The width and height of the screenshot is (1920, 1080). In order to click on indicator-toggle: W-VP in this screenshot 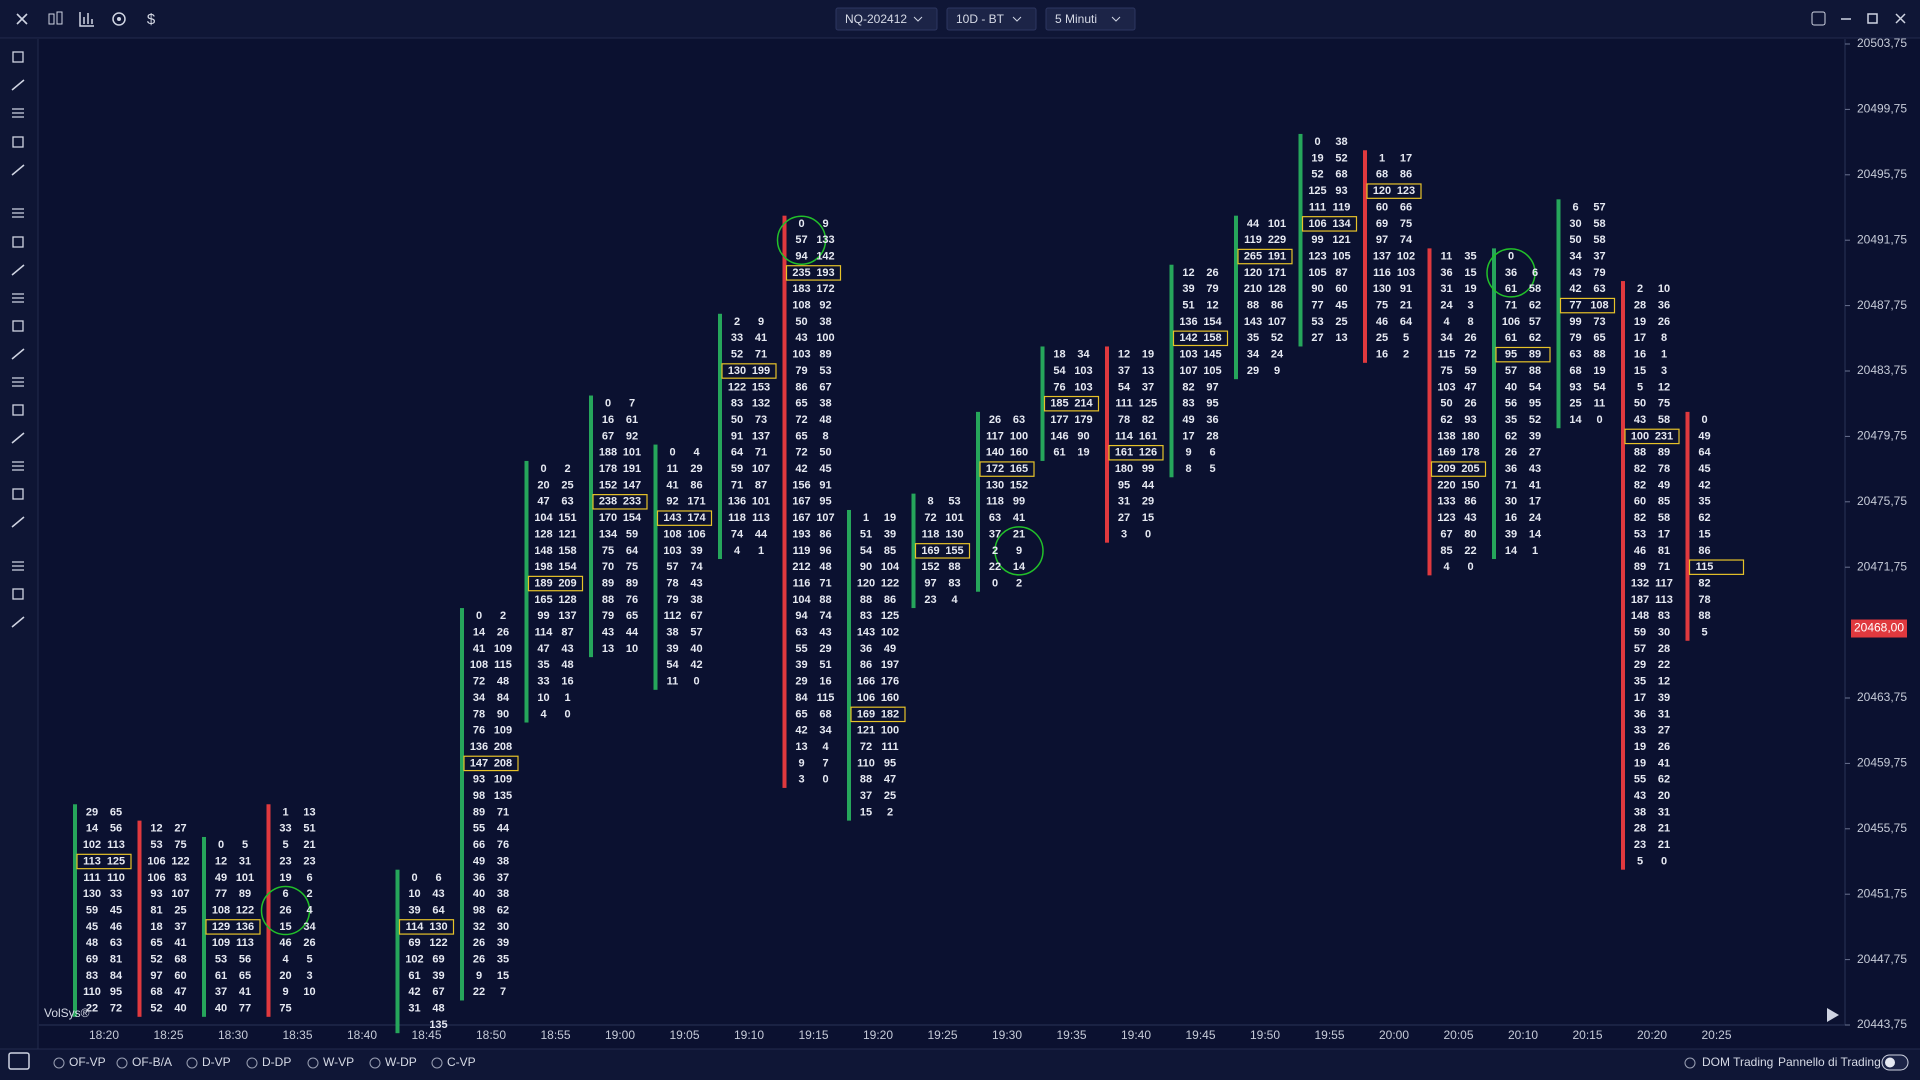, I will do `click(330, 1062)`.